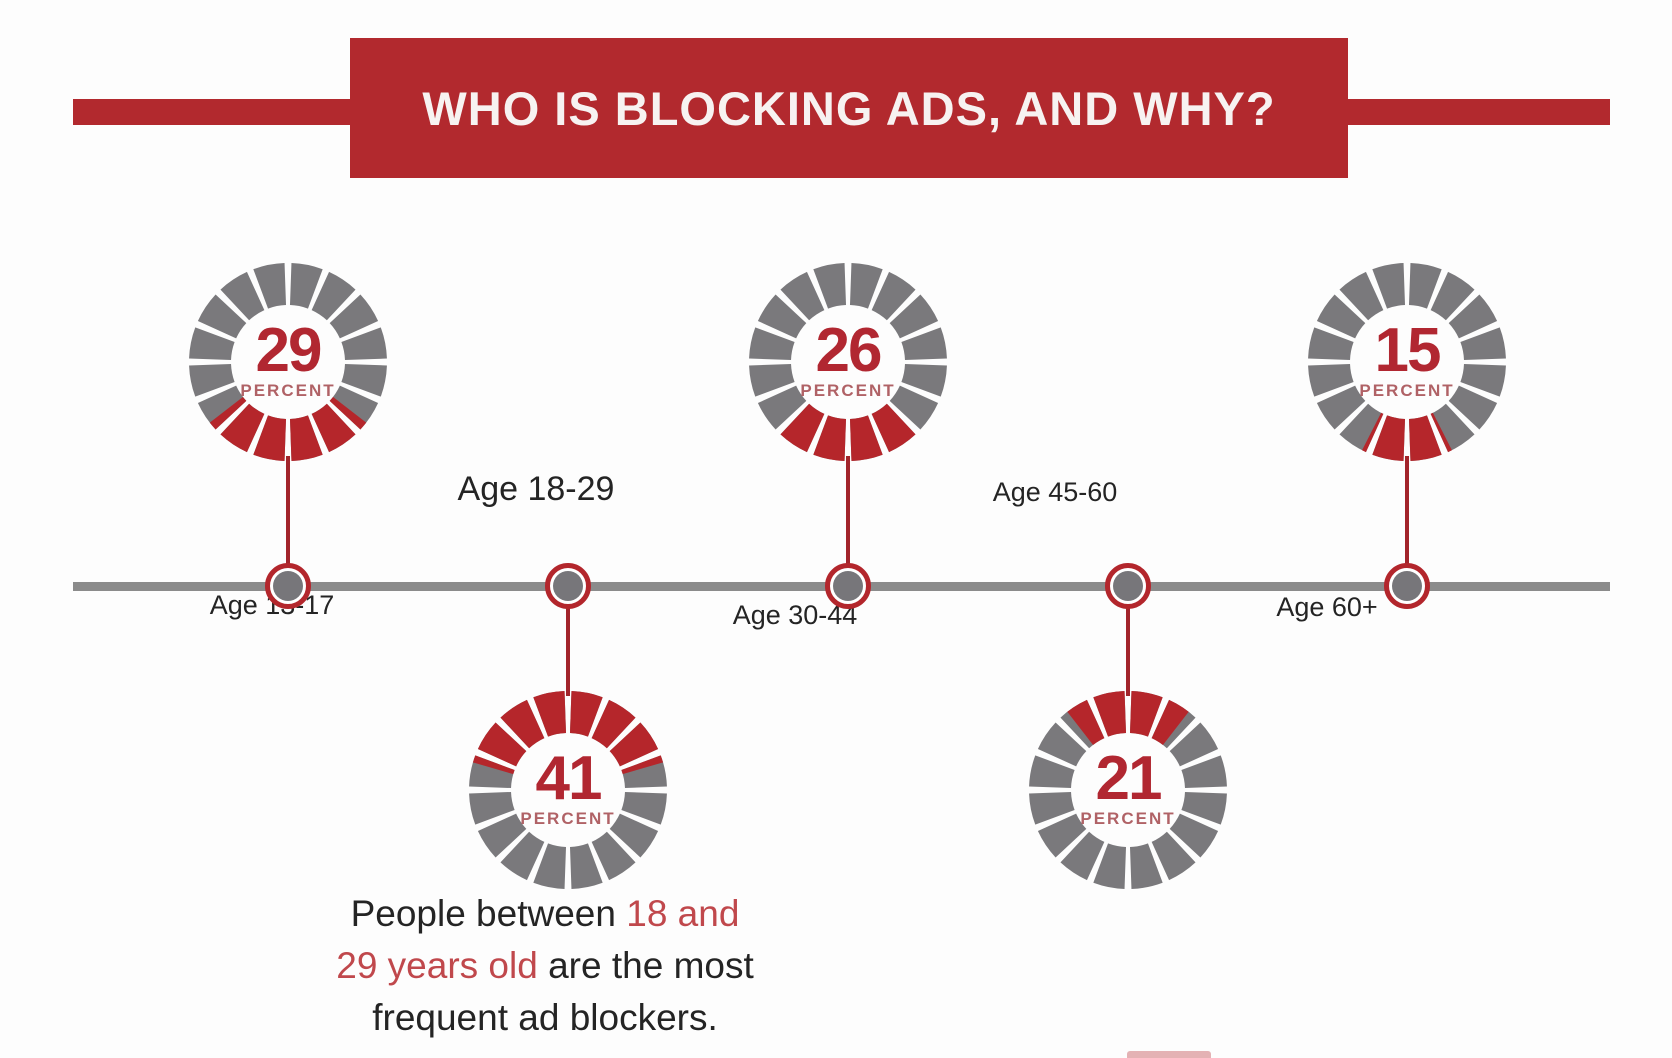 Image resolution: width=1672 pixels, height=1058 pixels. What do you see at coordinates (437, 965) in the screenshot?
I see `caption-emphasis-text: 29 years old` at bounding box center [437, 965].